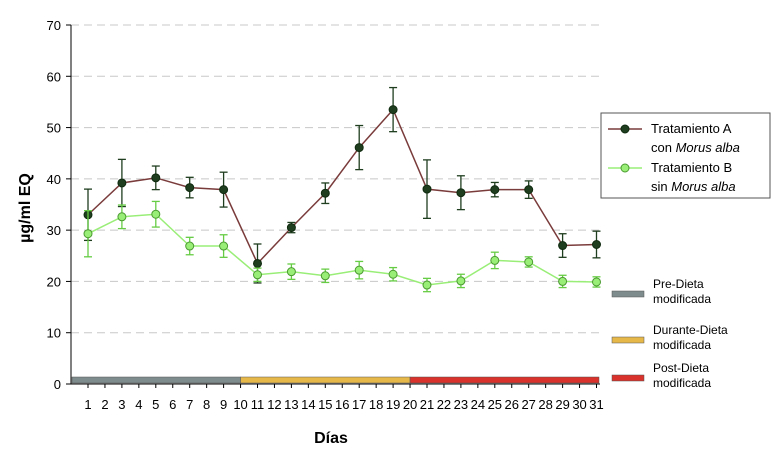 The height and width of the screenshot is (451, 780). I want to click on x-tick-label: 28, so click(545, 404).